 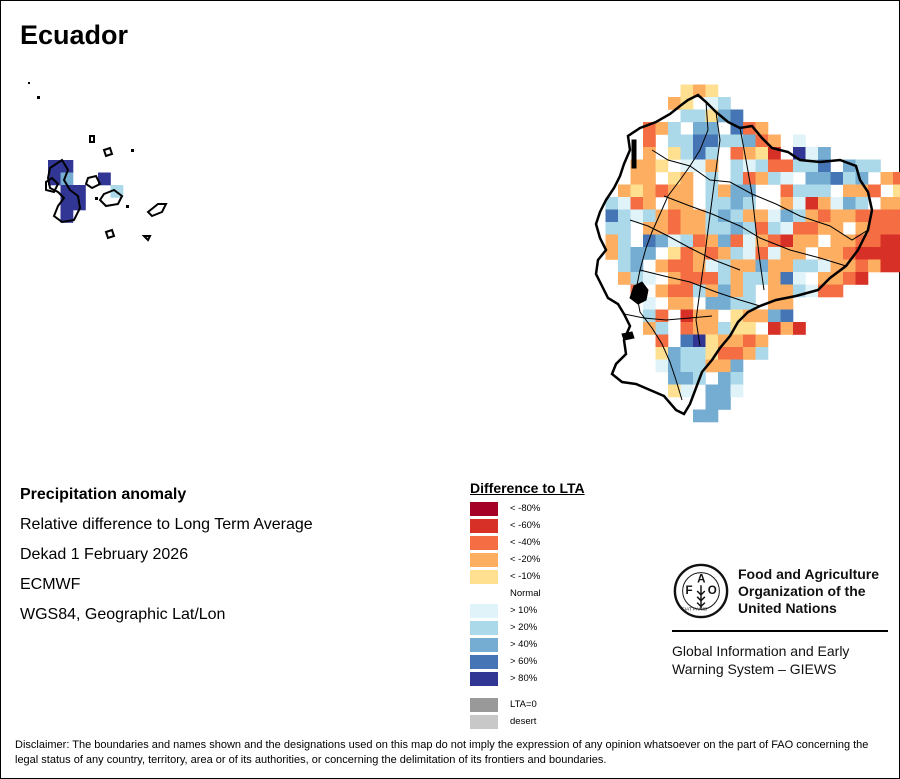 I want to click on fao-name-line3: United Nations, so click(x=787, y=607).